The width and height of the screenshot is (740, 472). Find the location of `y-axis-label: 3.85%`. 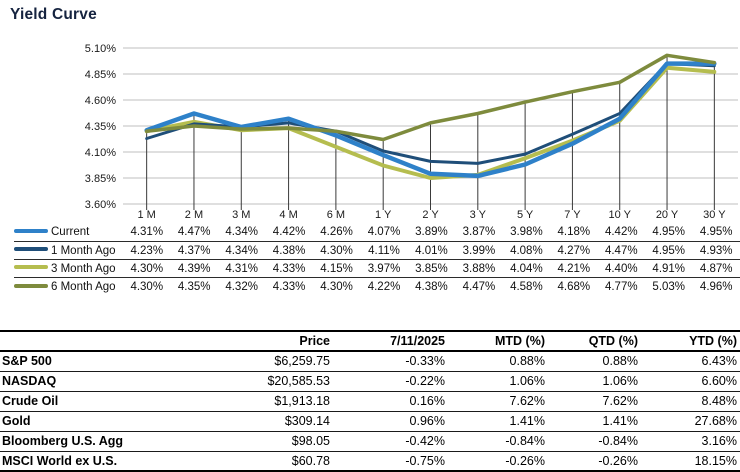

y-axis-label: 3.85% is located at coordinates (100, 179).